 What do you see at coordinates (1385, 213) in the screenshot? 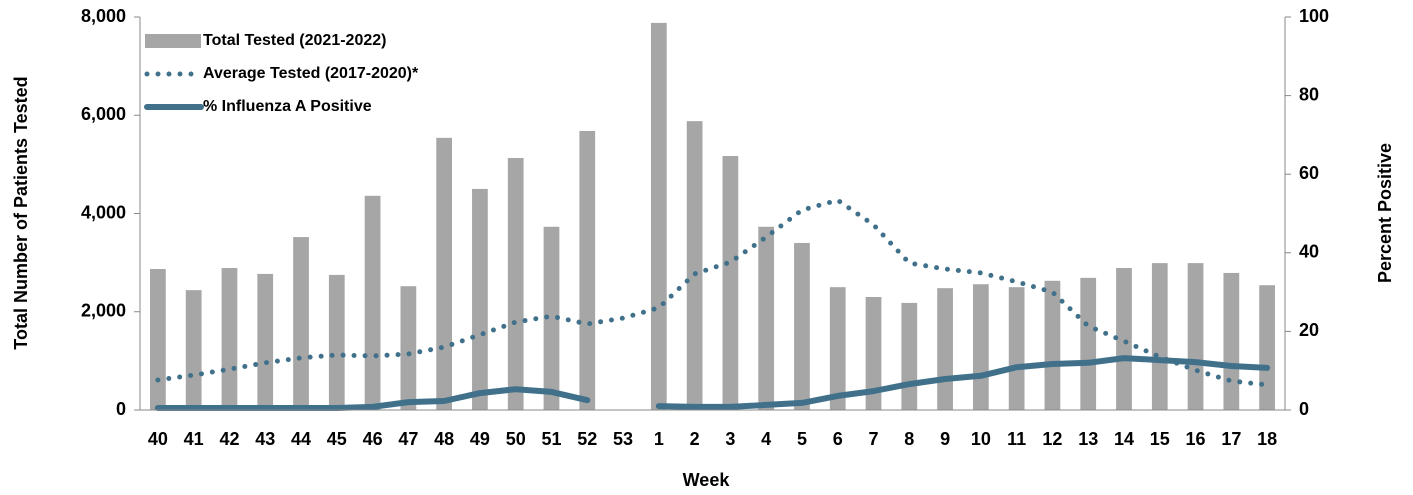
I see `y2-axis-title: Percent Positive` at bounding box center [1385, 213].